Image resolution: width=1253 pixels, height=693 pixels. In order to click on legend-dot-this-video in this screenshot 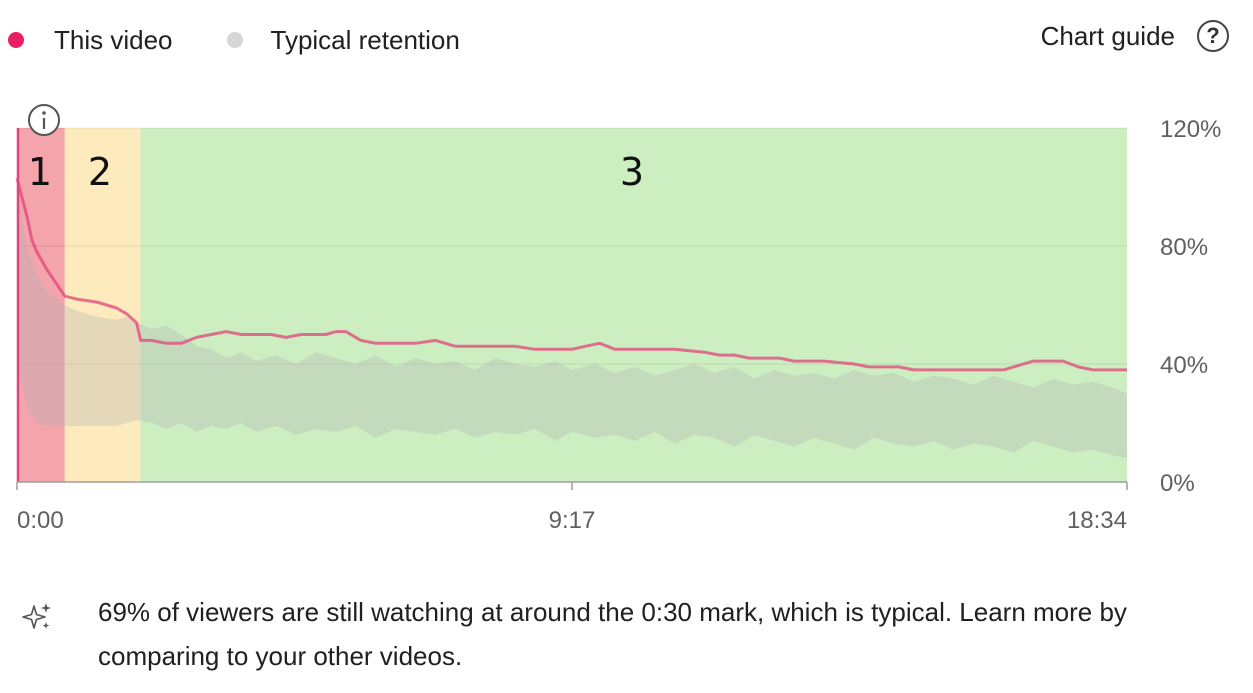, I will do `click(16, 40)`.